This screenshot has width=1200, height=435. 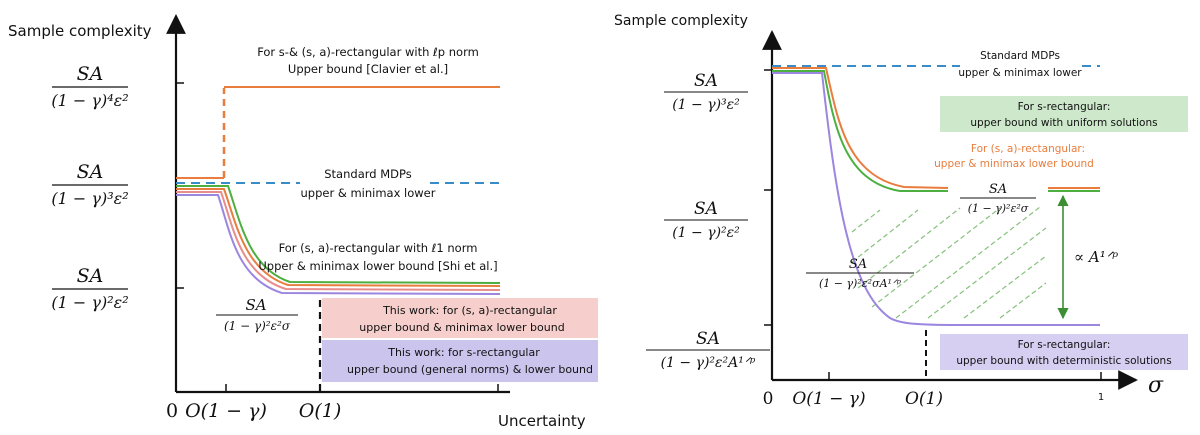 What do you see at coordinates (1014, 164) in the screenshot?
I see `right-annotation-sa-2: upper & minimax lower bound` at bounding box center [1014, 164].